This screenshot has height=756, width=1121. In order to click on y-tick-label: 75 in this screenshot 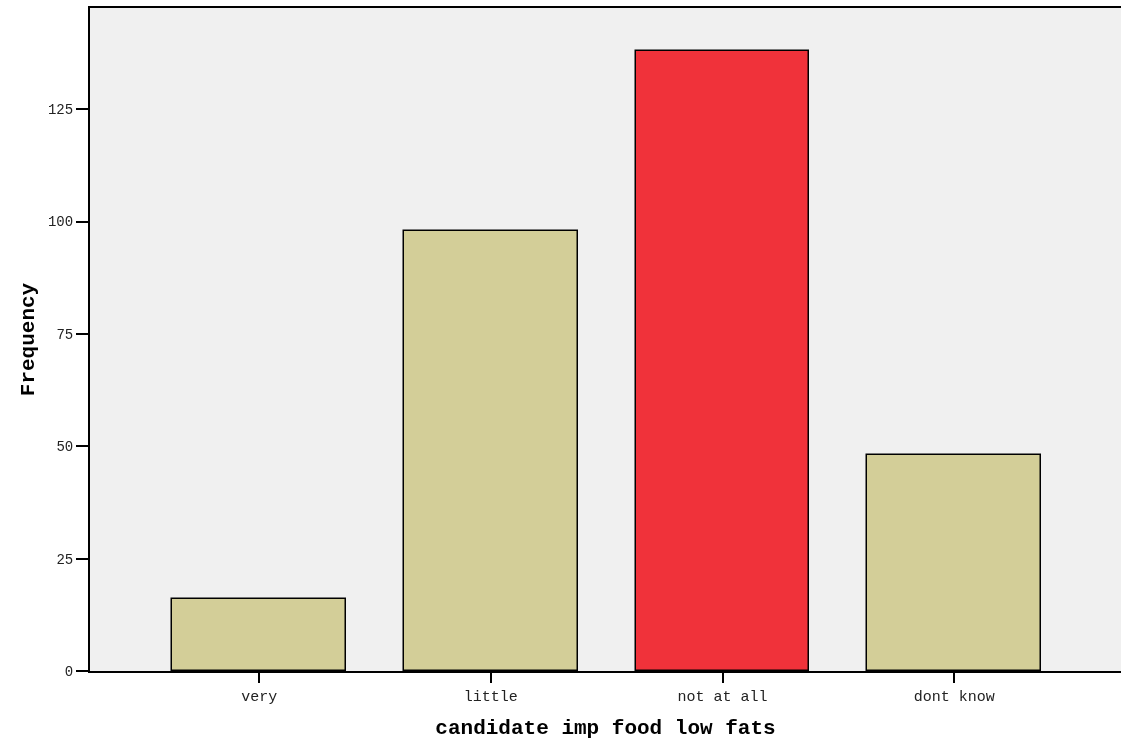, I will do `click(65, 334)`.